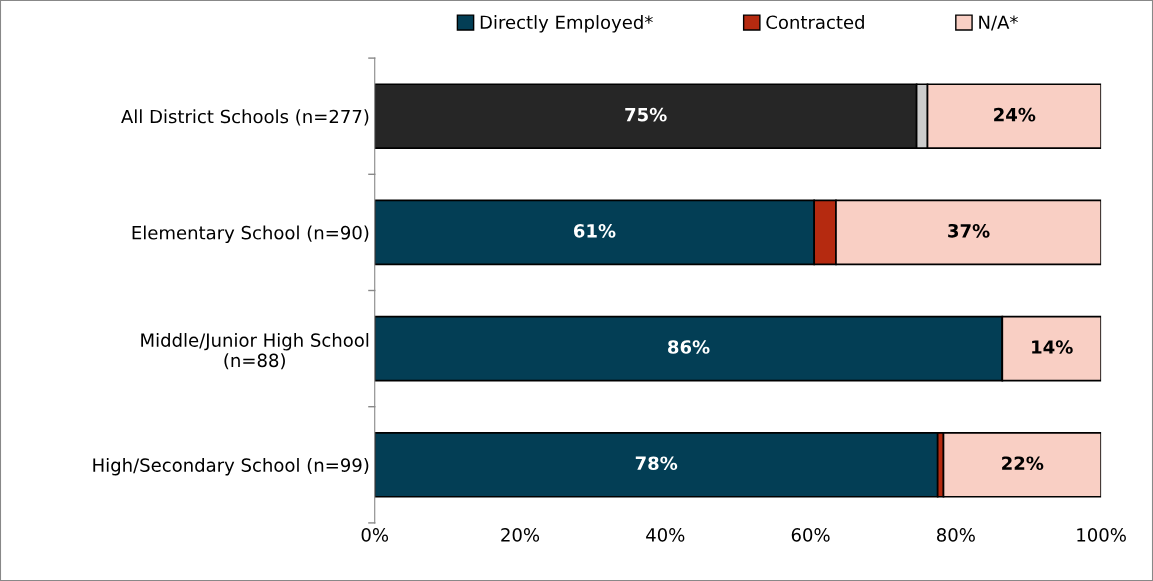  I want to click on x-tick-label: 40%, so click(665, 535).